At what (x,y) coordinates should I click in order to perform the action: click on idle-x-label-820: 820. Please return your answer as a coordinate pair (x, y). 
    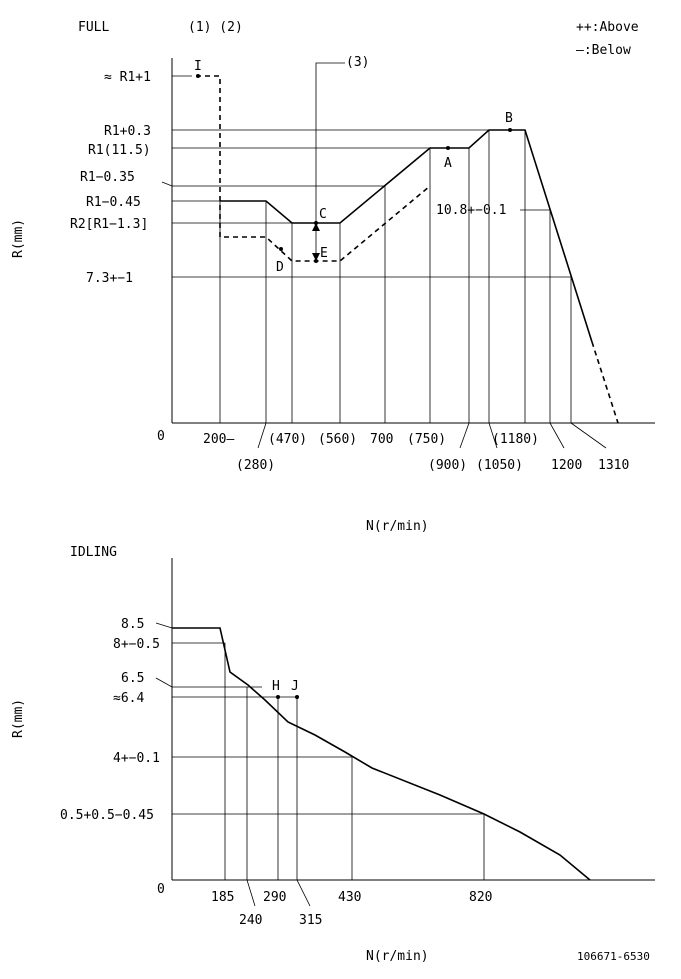
    Looking at the image, I should click on (480, 897).